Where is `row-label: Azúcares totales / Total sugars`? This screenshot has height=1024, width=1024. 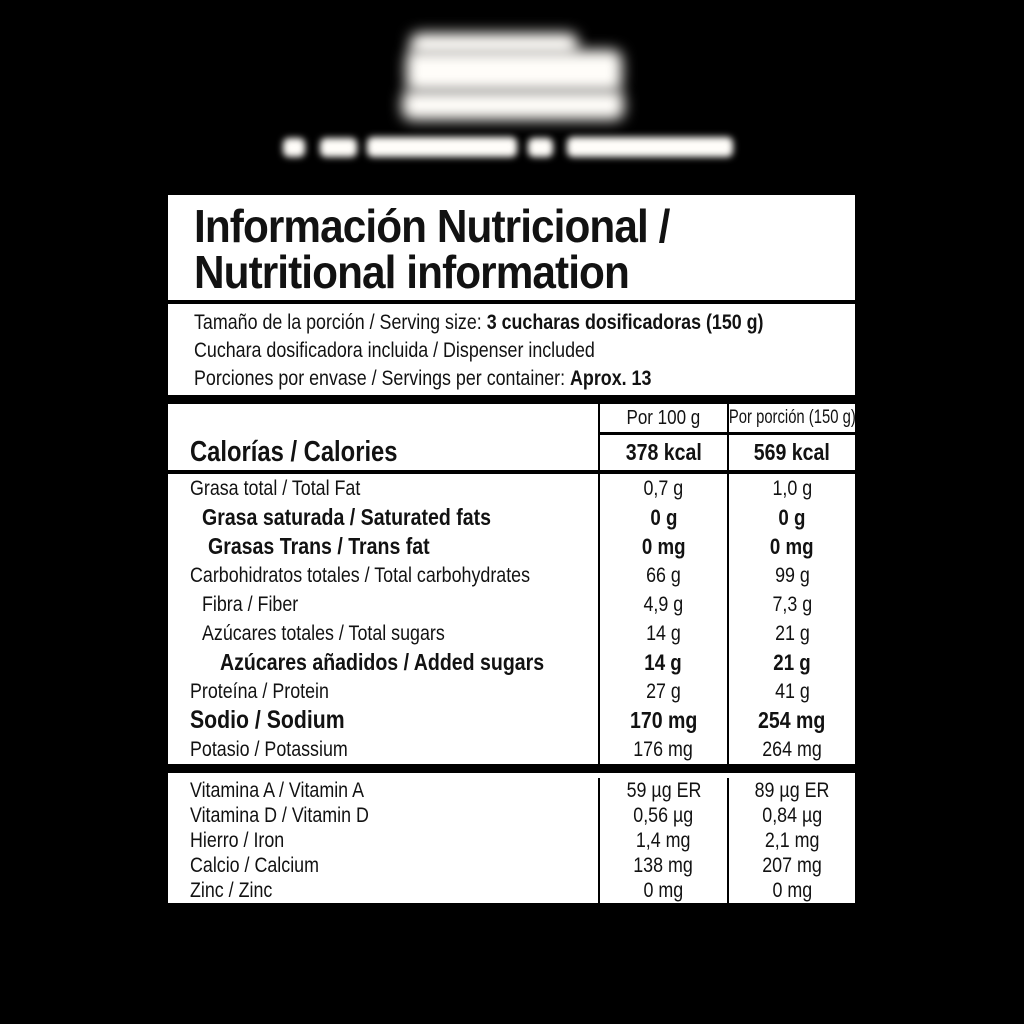
row-label: Azúcares totales / Total sugars is located at coordinates (323, 633).